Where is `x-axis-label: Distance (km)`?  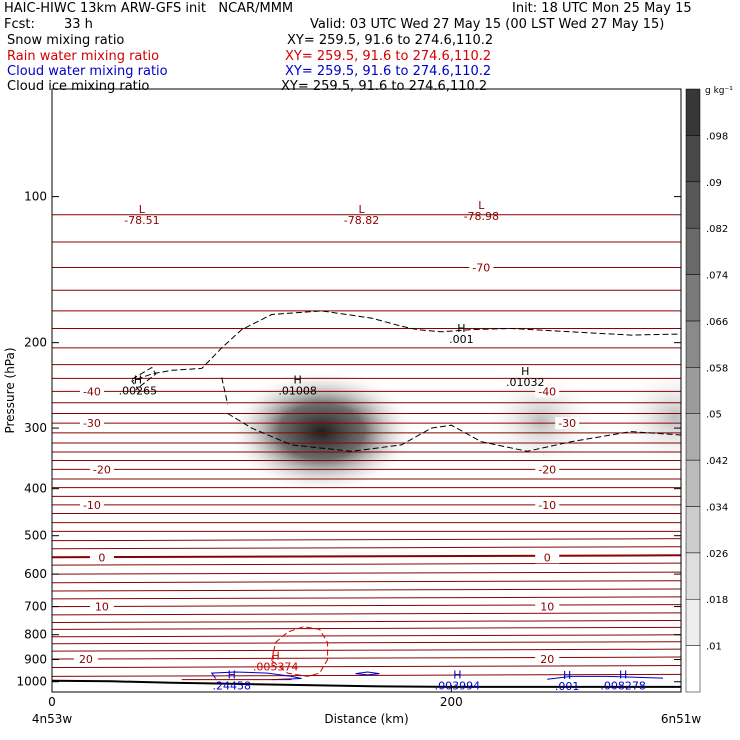
x-axis-label: Distance (km) is located at coordinates (366, 719).